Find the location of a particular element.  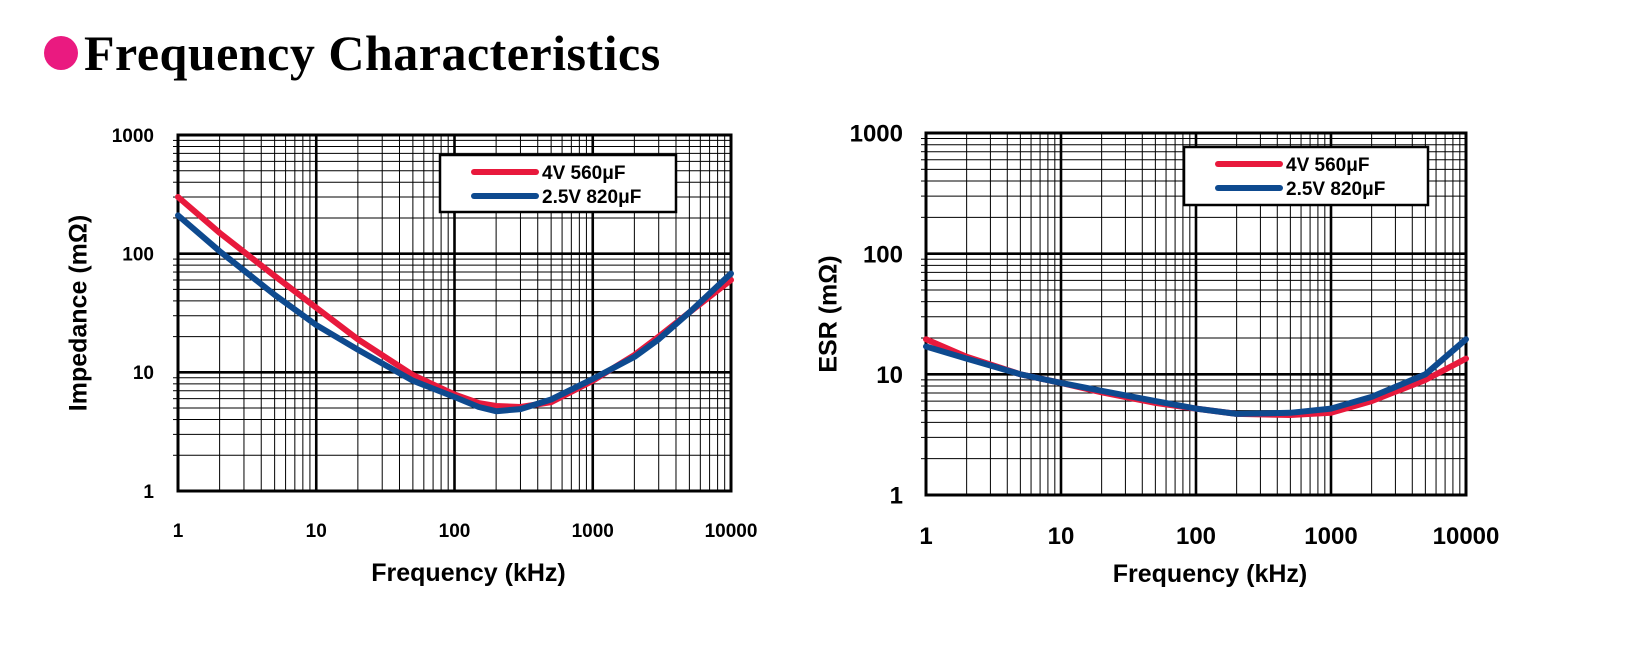

bullet-icon is located at coordinates (61, 53).